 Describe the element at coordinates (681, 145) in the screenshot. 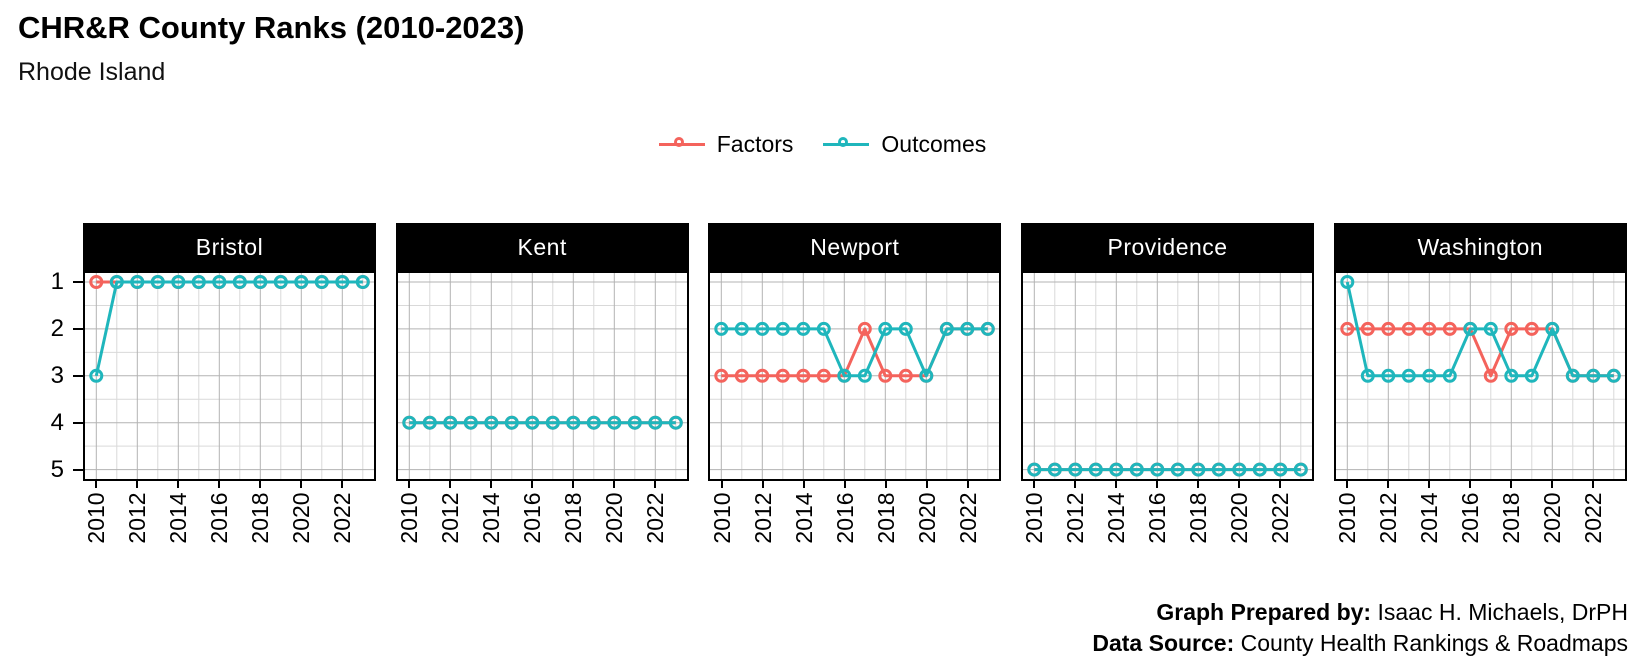

I see `factors-key-icon` at that location.